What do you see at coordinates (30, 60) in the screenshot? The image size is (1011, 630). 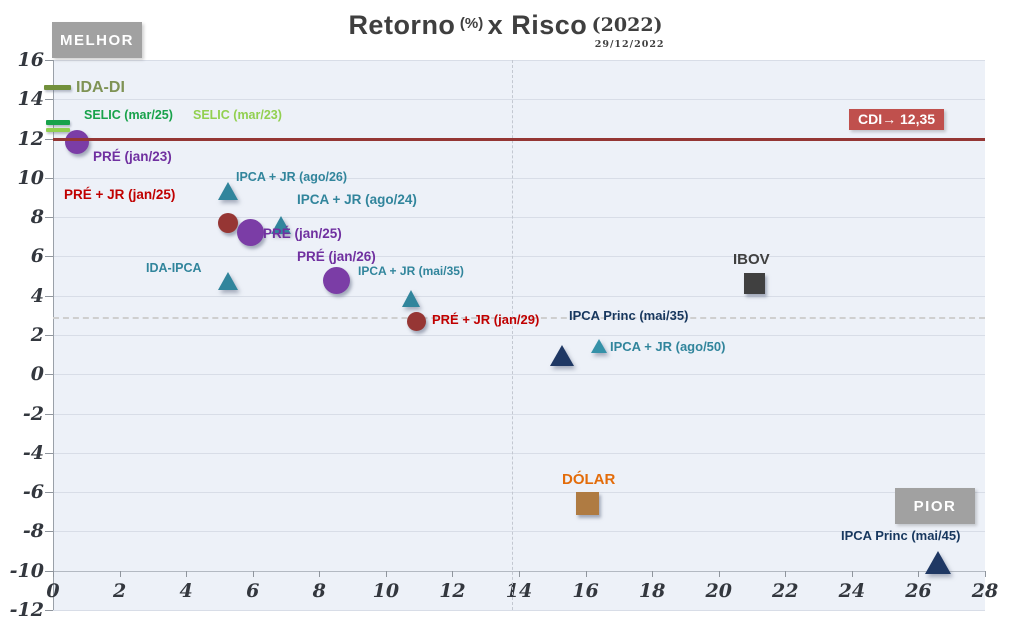 I see `y-tick-label-16: 16` at bounding box center [30, 60].